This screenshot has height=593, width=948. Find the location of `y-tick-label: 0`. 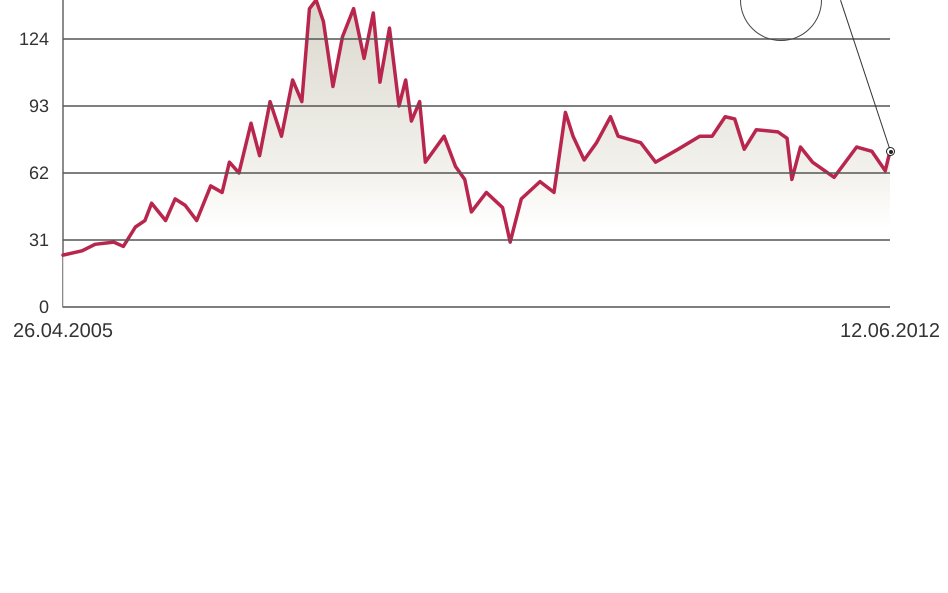

y-tick-label: 0 is located at coordinates (43, 307).